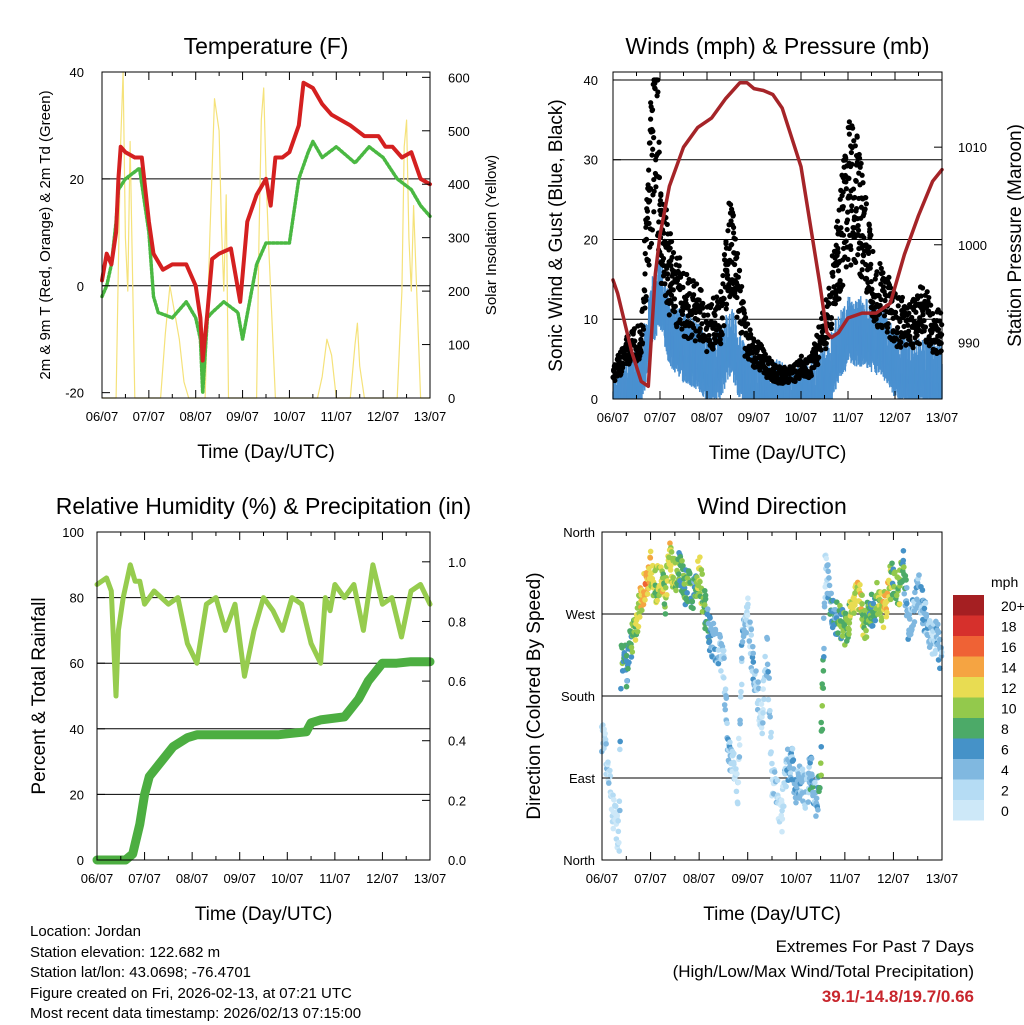  I want to click on y-tick-label: South, so click(578, 696).